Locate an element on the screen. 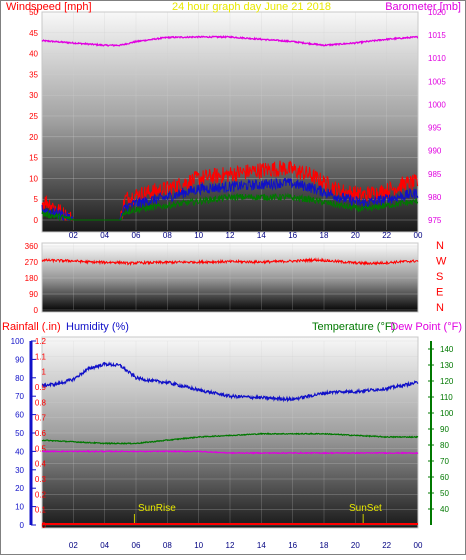 The image size is (466, 560). humidity-tick-label: 0.9 is located at coordinates (41, 387).